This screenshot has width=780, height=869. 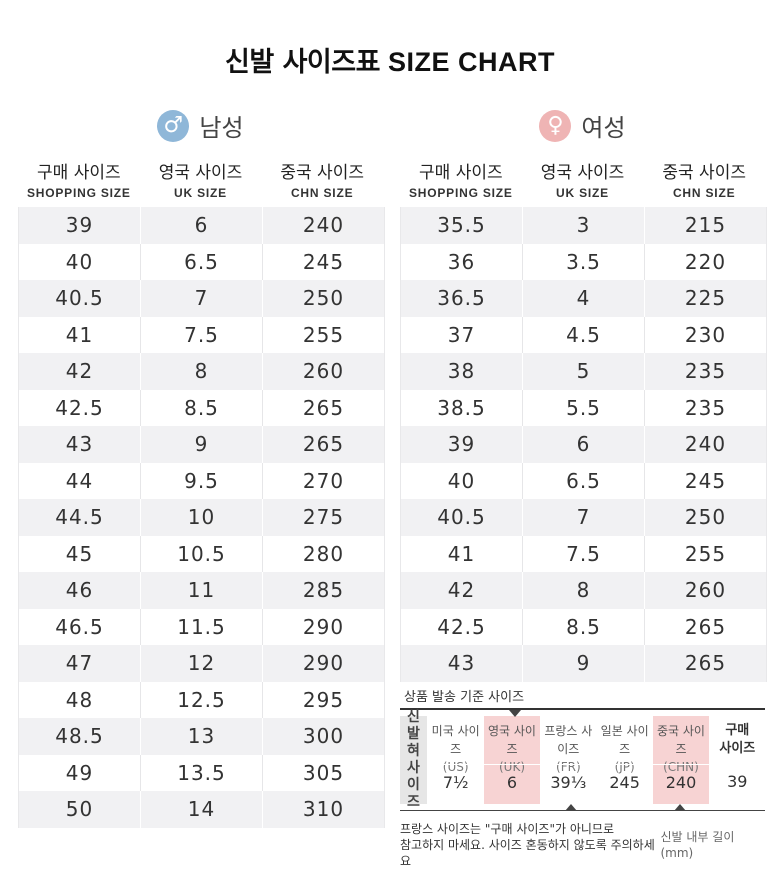 I want to click on men-header: ♂ 남성, so click(x=200, y=125).